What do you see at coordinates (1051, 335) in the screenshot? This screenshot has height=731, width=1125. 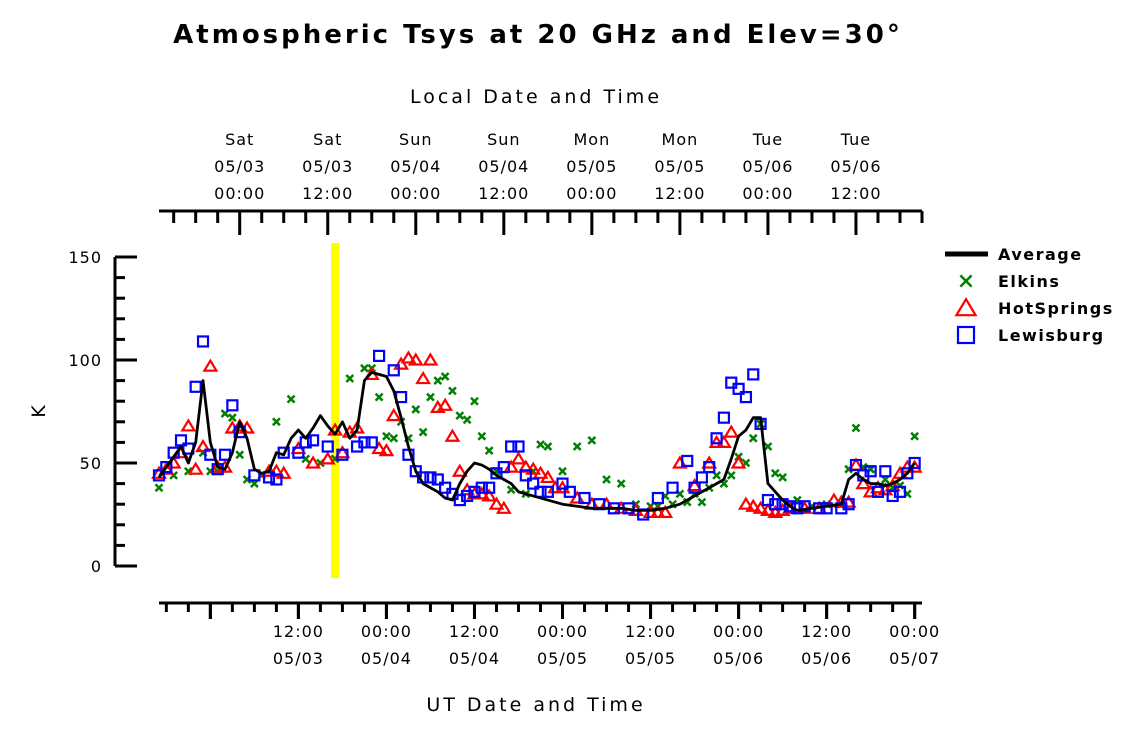 I see `legend-label: Lewisburg` at bounding box center [1051, 335].